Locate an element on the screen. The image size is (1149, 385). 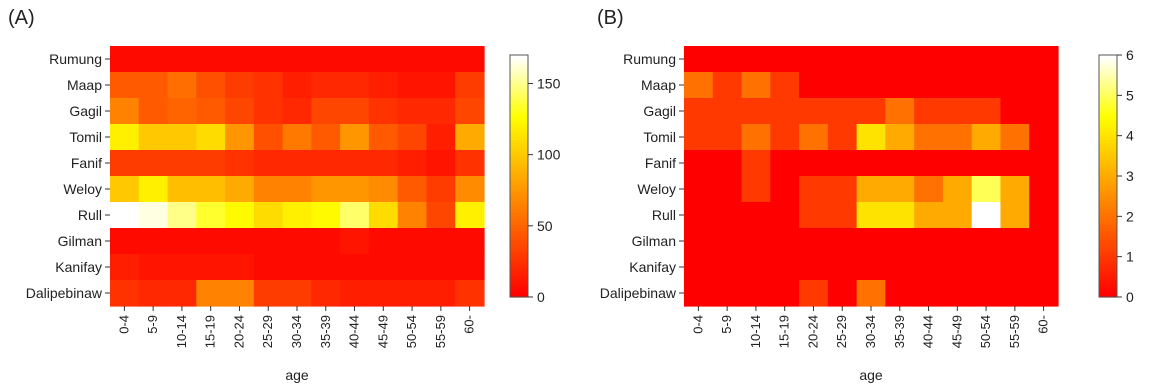
y-tick-label: Weloy is located at coordinates (656, 189).